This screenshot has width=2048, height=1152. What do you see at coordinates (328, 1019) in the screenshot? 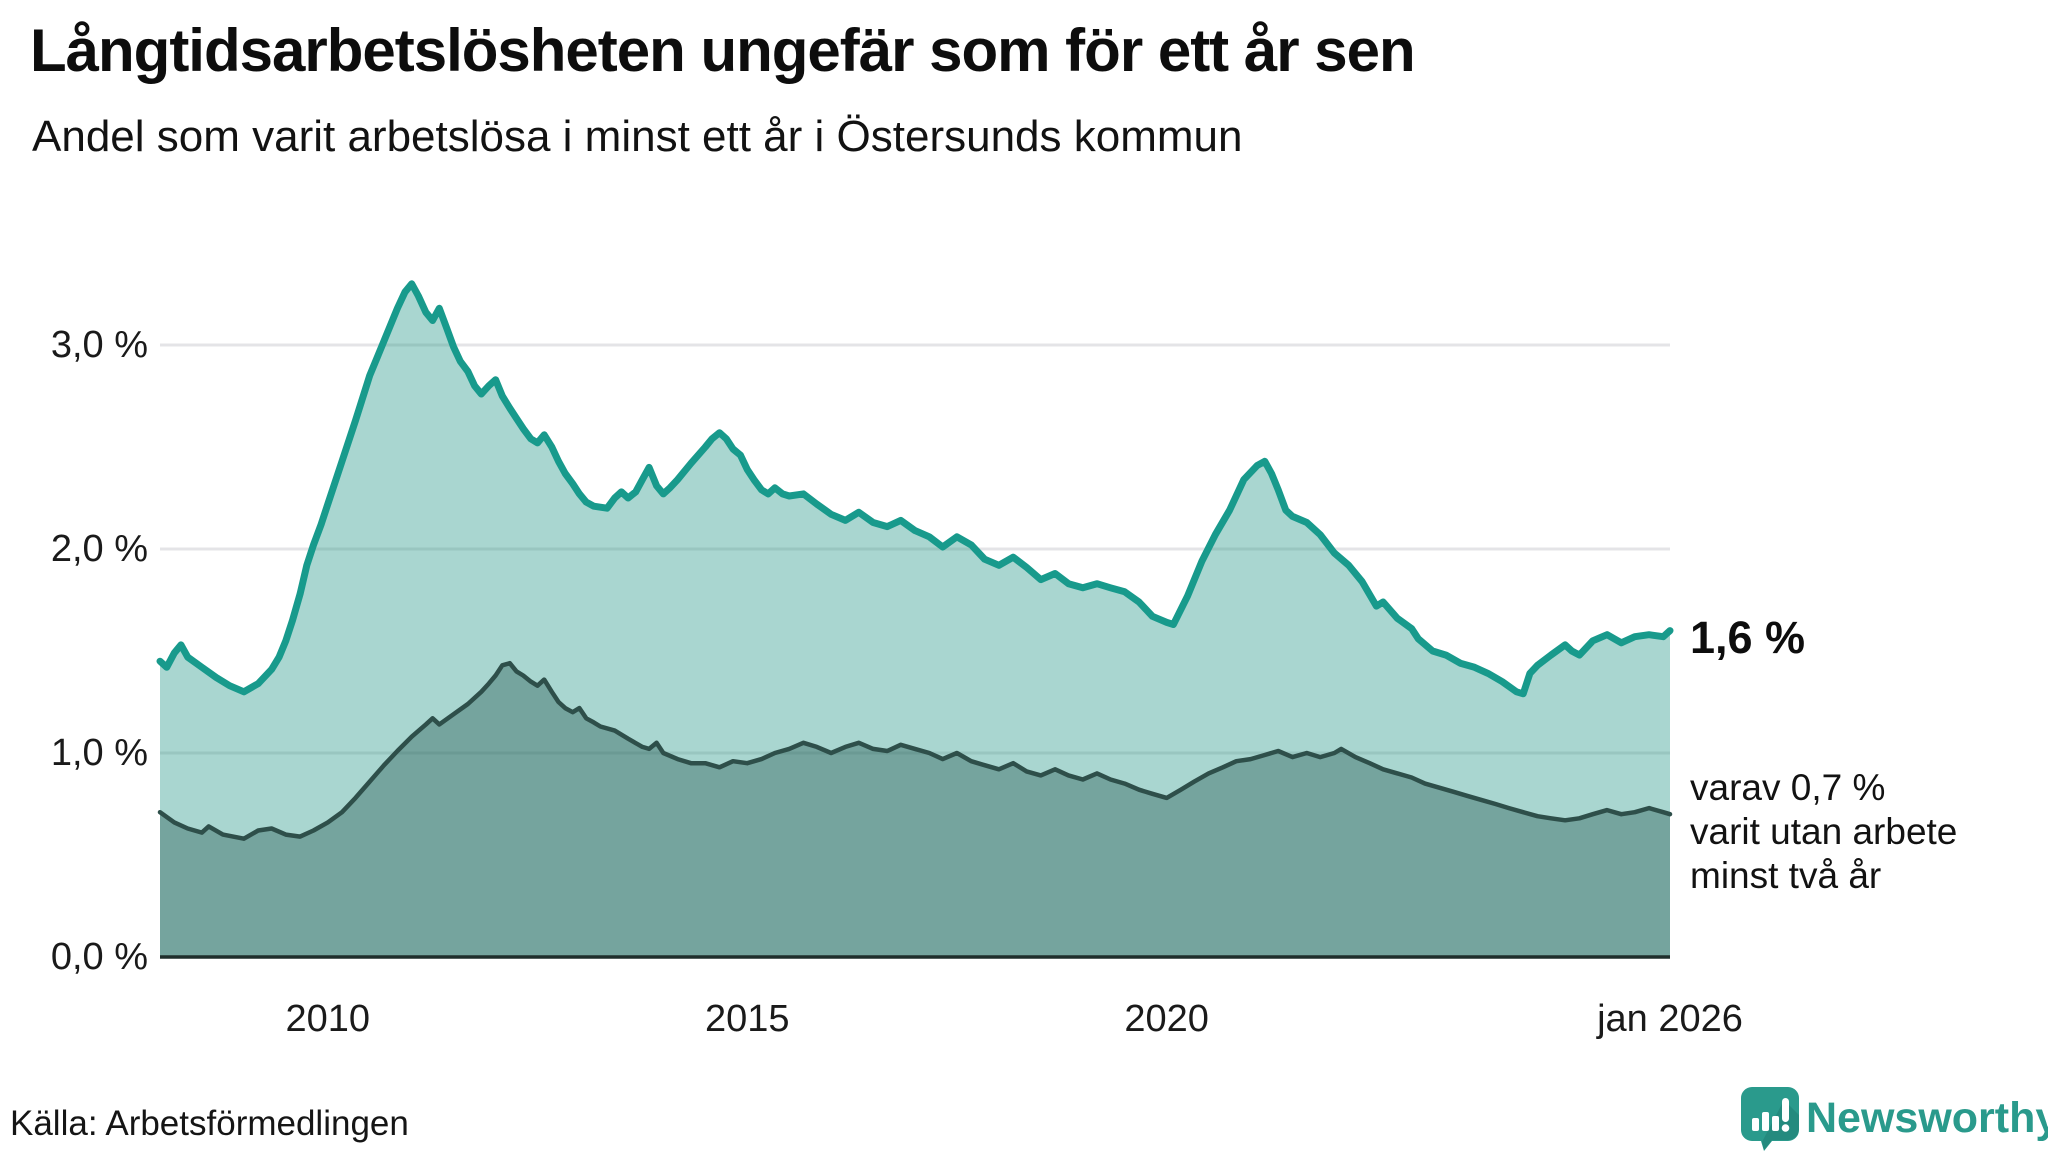
I see `x-tick-2010: 2010` at bounding box center [328, 1019].